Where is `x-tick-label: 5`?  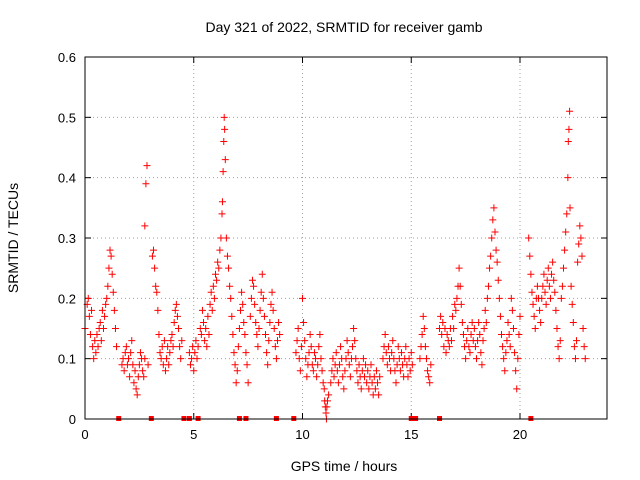
x-tick-label: 5 is located at coordinates (193, 434).